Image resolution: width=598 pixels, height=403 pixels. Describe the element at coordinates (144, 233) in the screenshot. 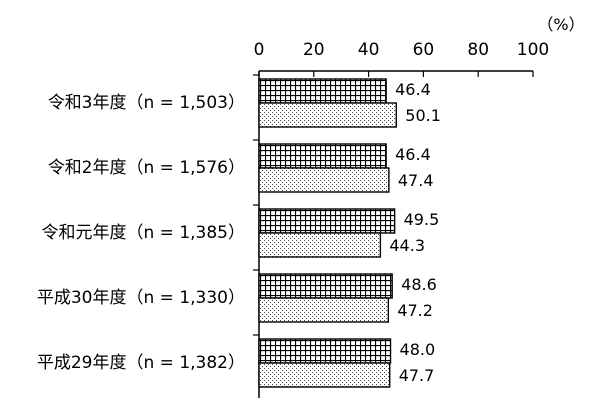

I see `category-label: 令和元年度（n = 1,385）` at that location.